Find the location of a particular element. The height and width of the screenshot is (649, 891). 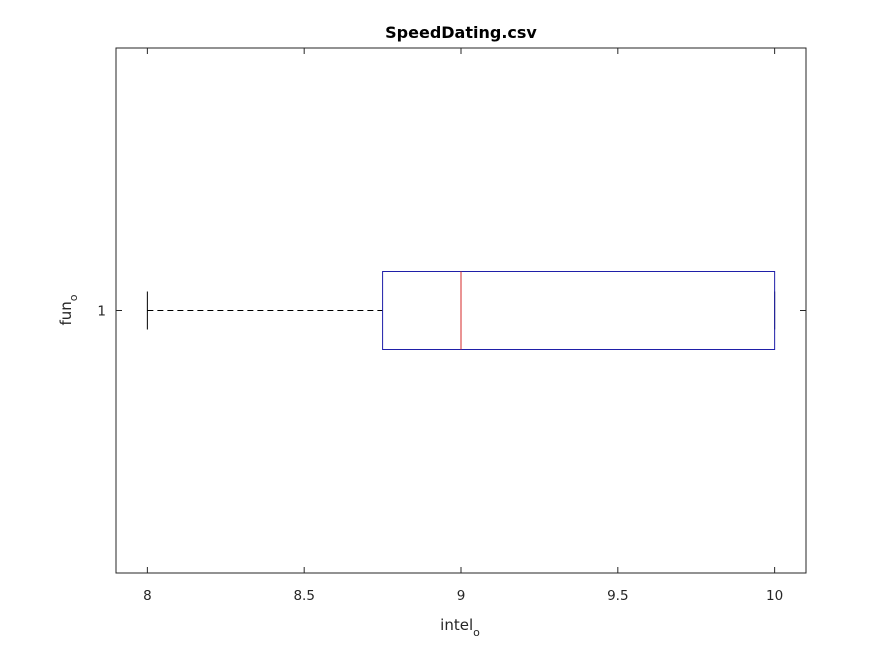

x-axis-label-sub: o is located at coordinates (476, 632).